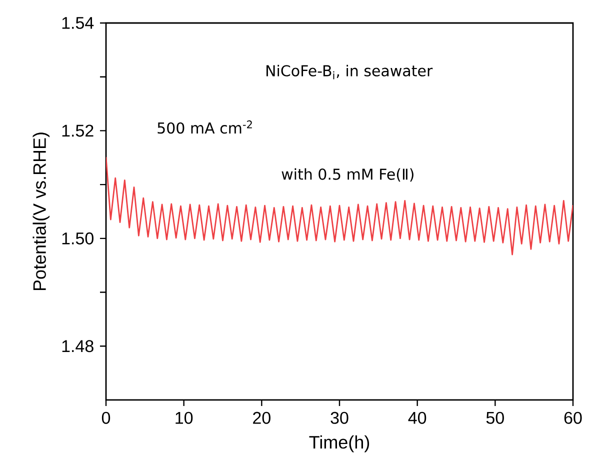  I want to click on y-tick-label: 1.50, so click(78, 238).